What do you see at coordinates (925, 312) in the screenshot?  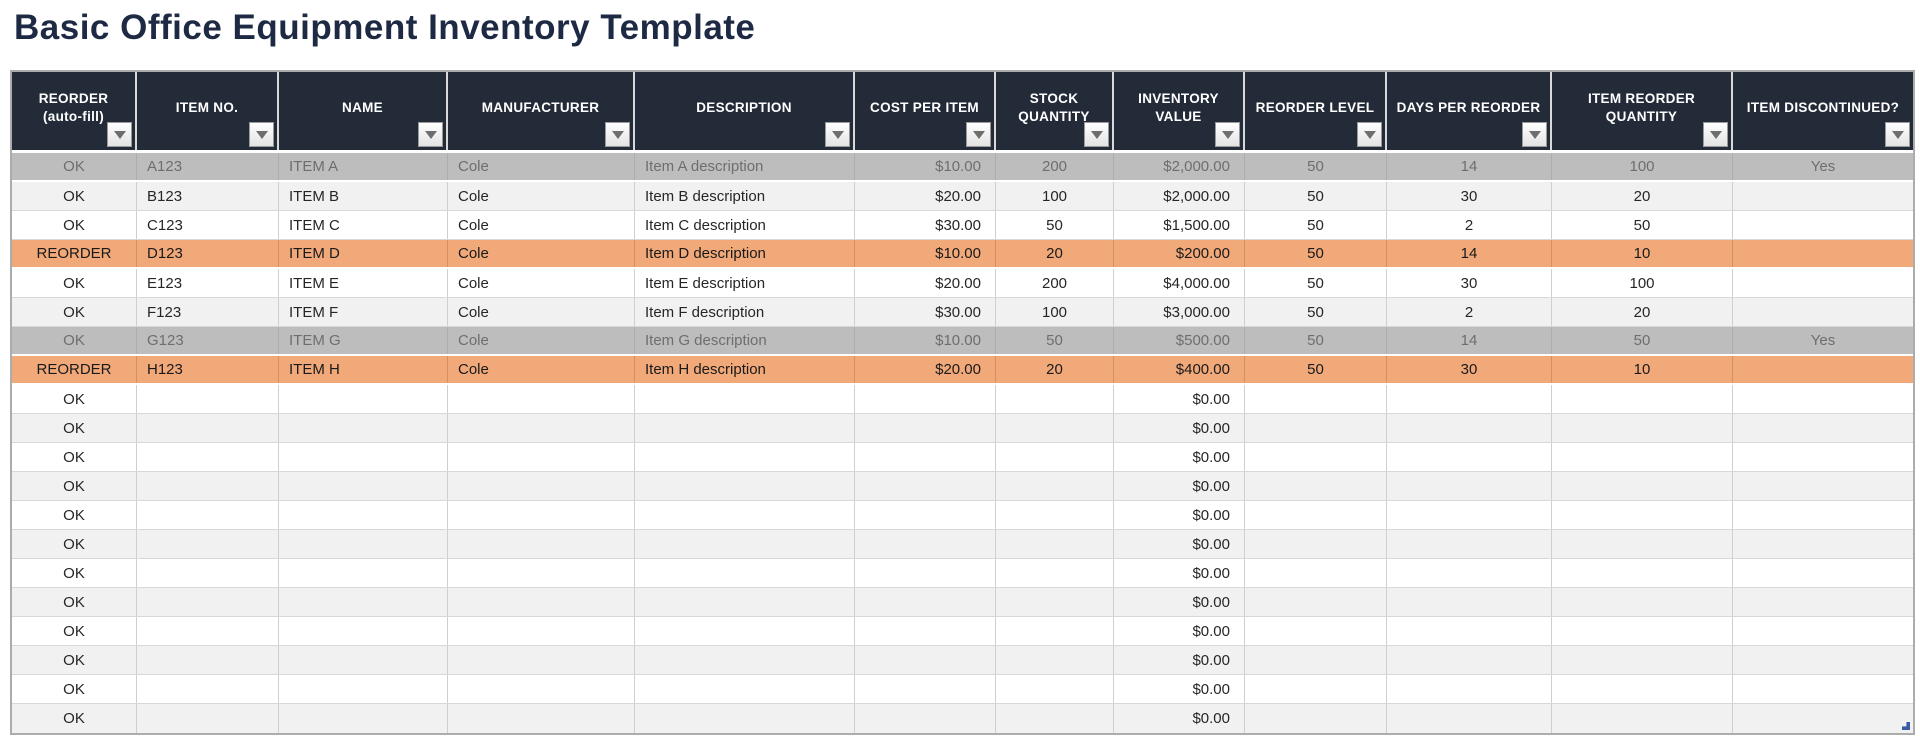 I see `cell-cost-per-item: $30.00` at bounding box center [925, 312].